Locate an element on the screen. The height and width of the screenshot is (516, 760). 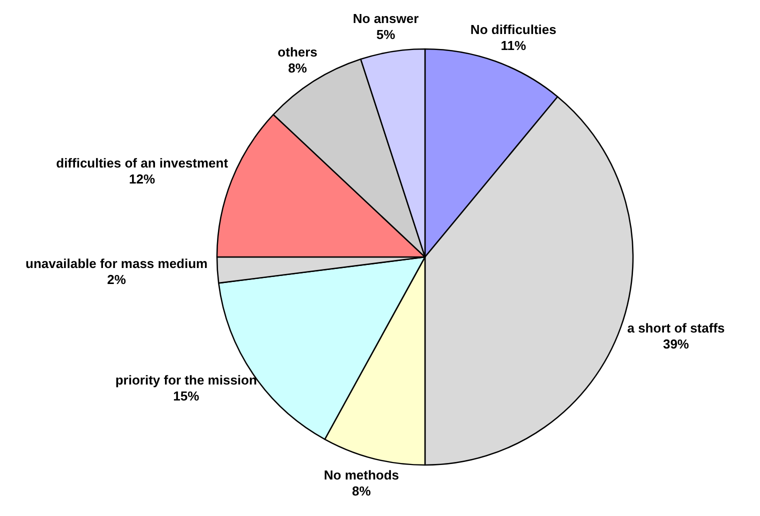
data-label: 2% is located at coordinates (116, 280).